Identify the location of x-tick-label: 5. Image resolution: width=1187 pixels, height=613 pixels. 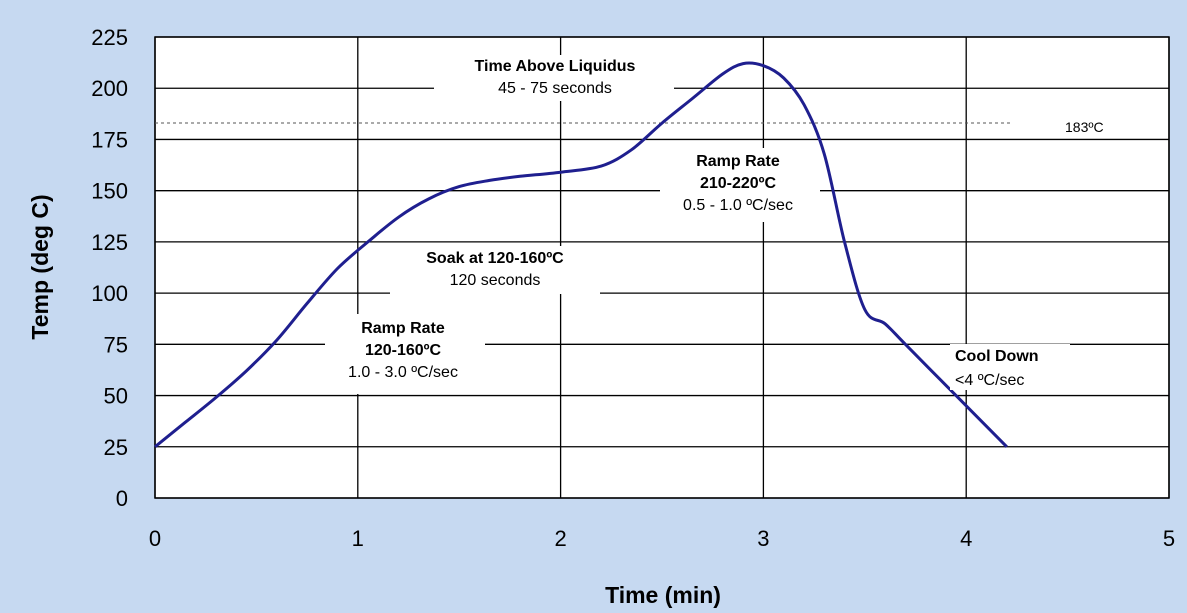
(1169, 538).